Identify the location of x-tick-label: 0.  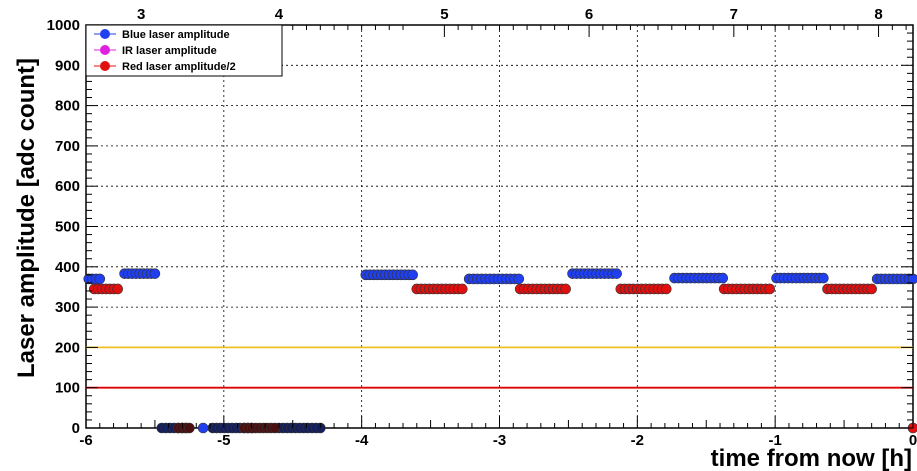
(913, 440).